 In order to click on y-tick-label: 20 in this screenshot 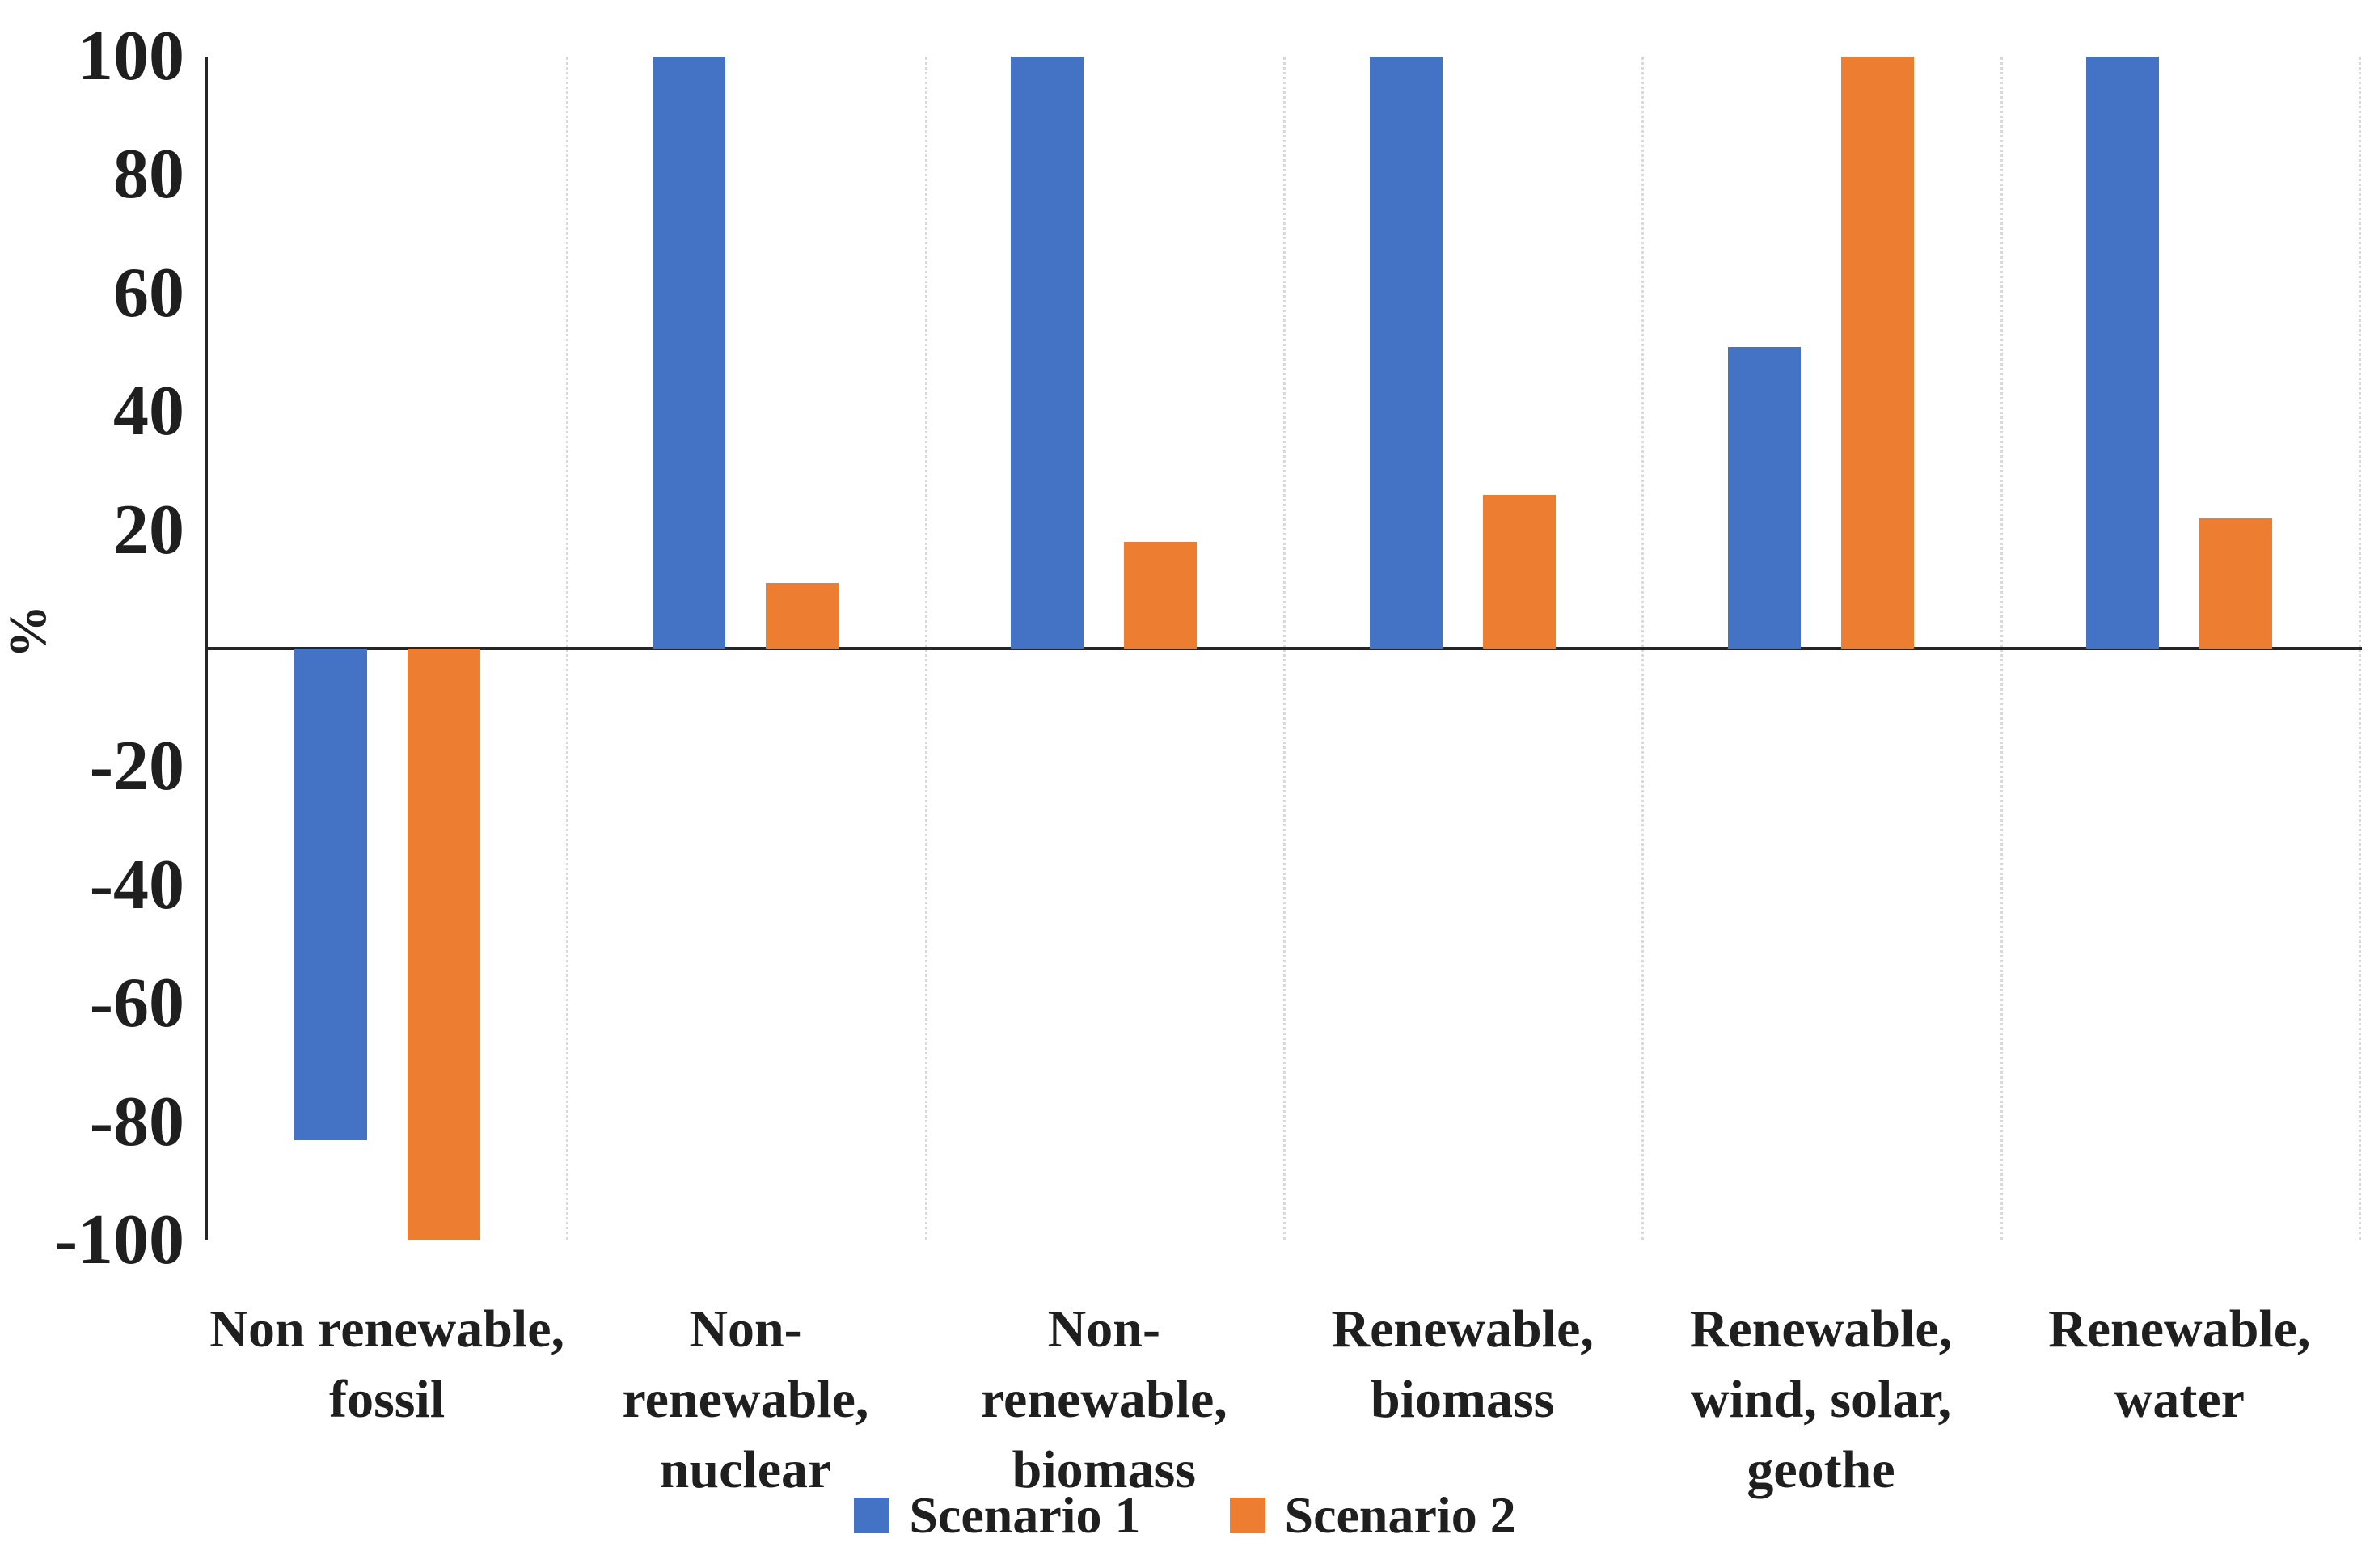, I will do `click(148, 529)`.